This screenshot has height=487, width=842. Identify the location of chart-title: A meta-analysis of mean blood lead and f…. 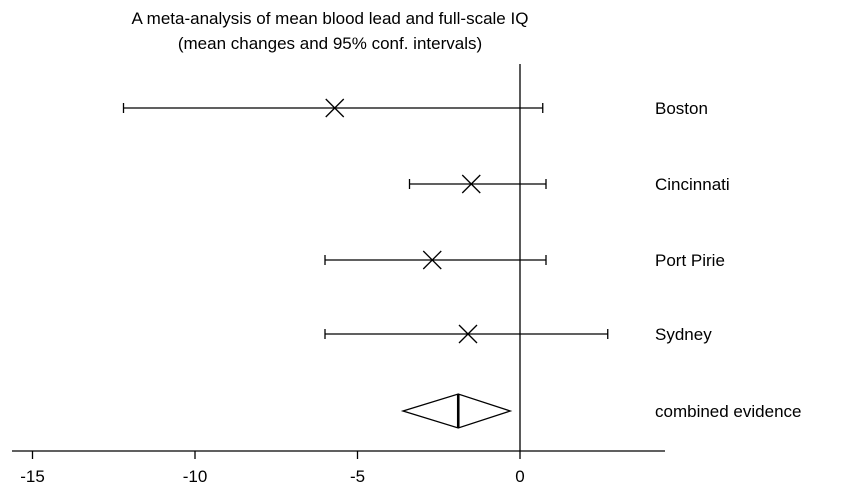
(330, 18).